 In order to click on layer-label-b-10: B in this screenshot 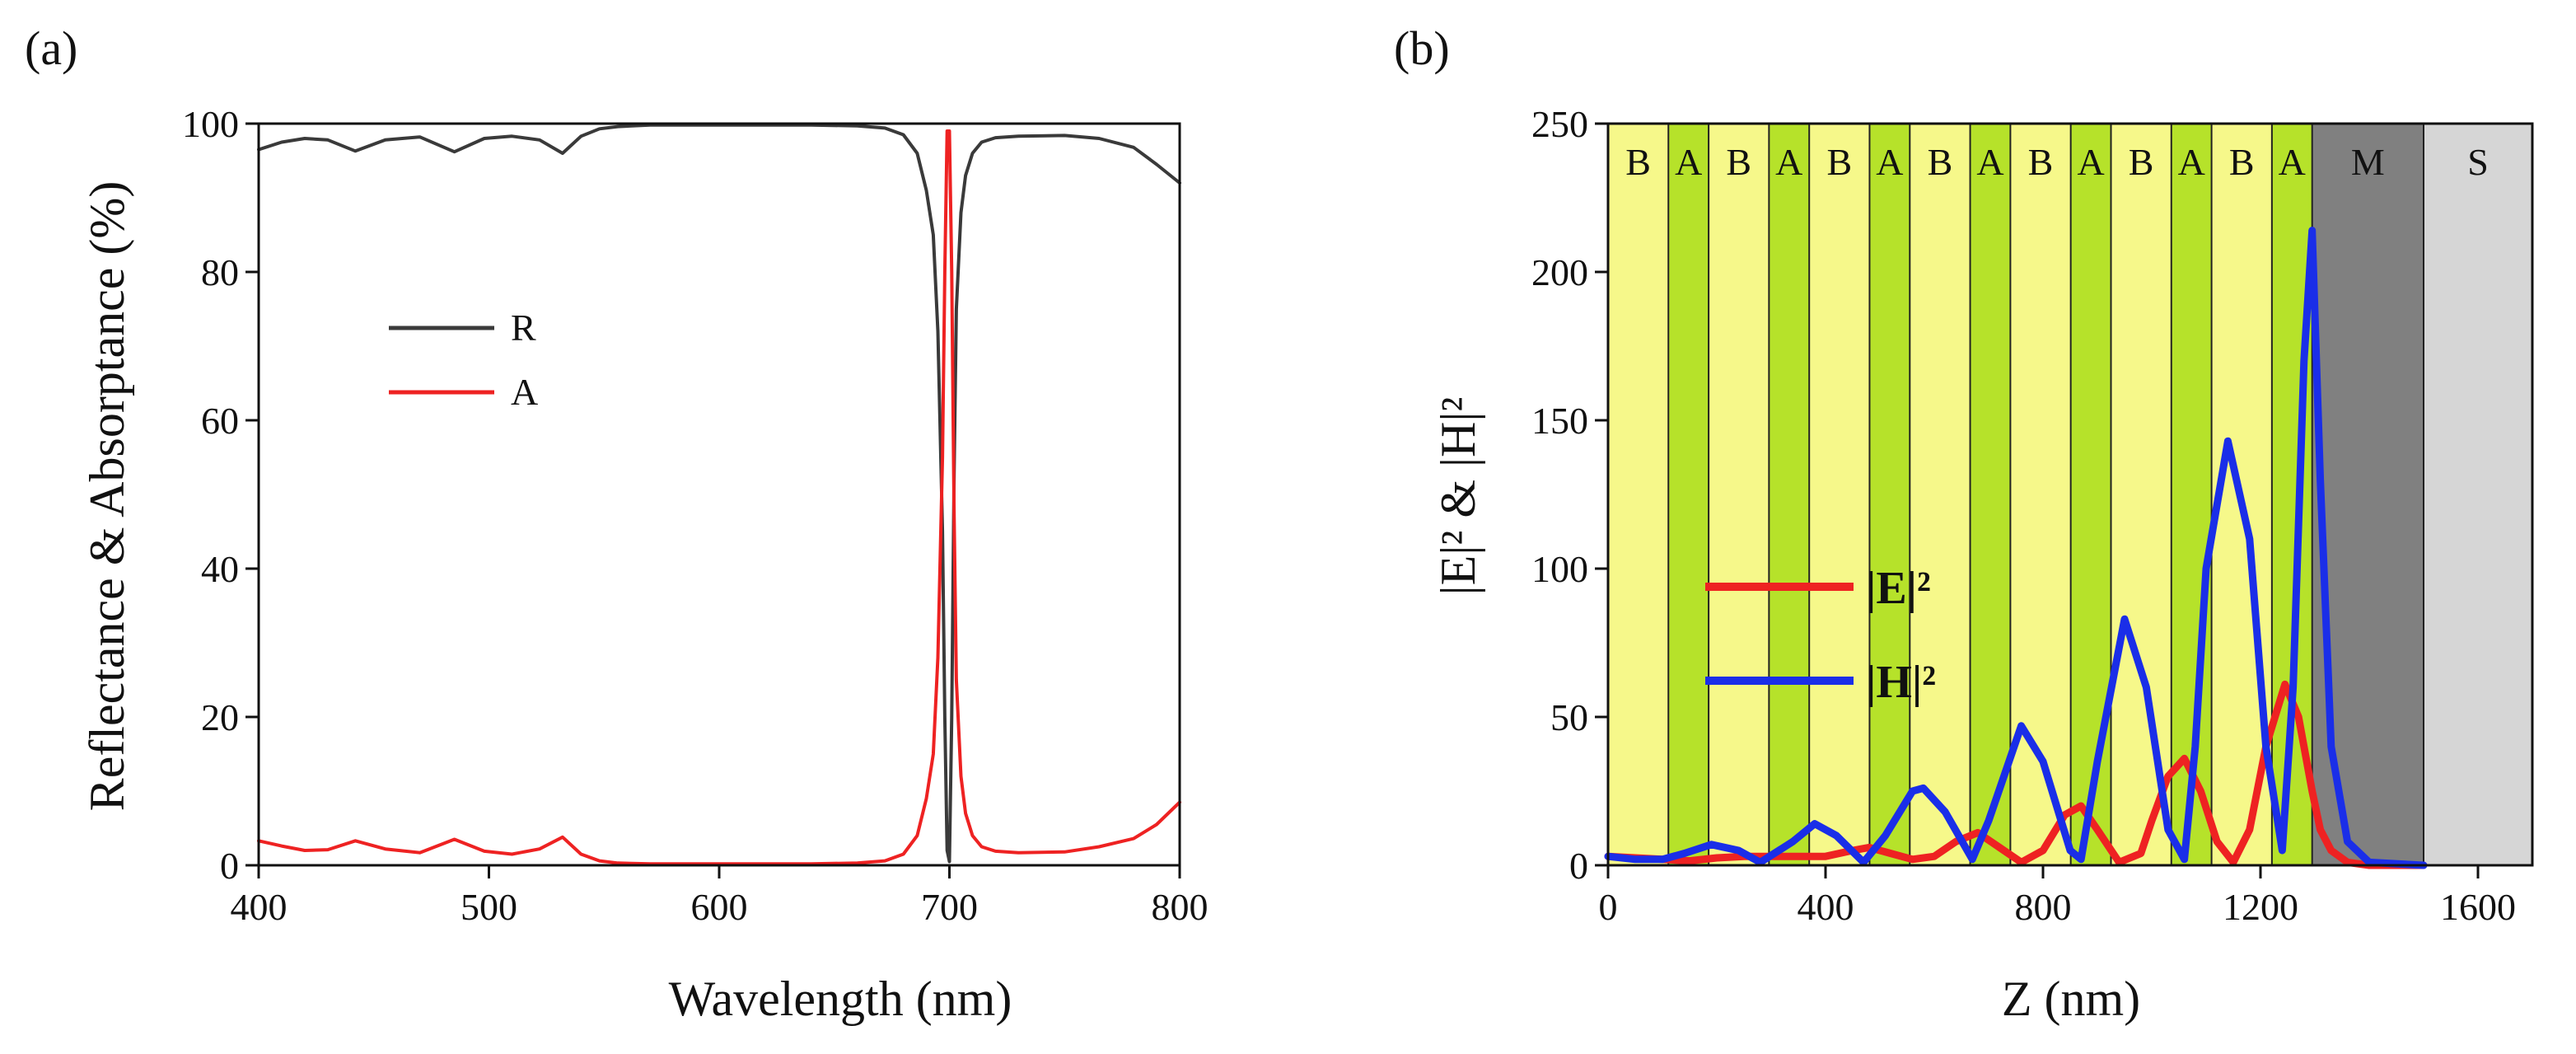, I will do `click(2141, 162)`.